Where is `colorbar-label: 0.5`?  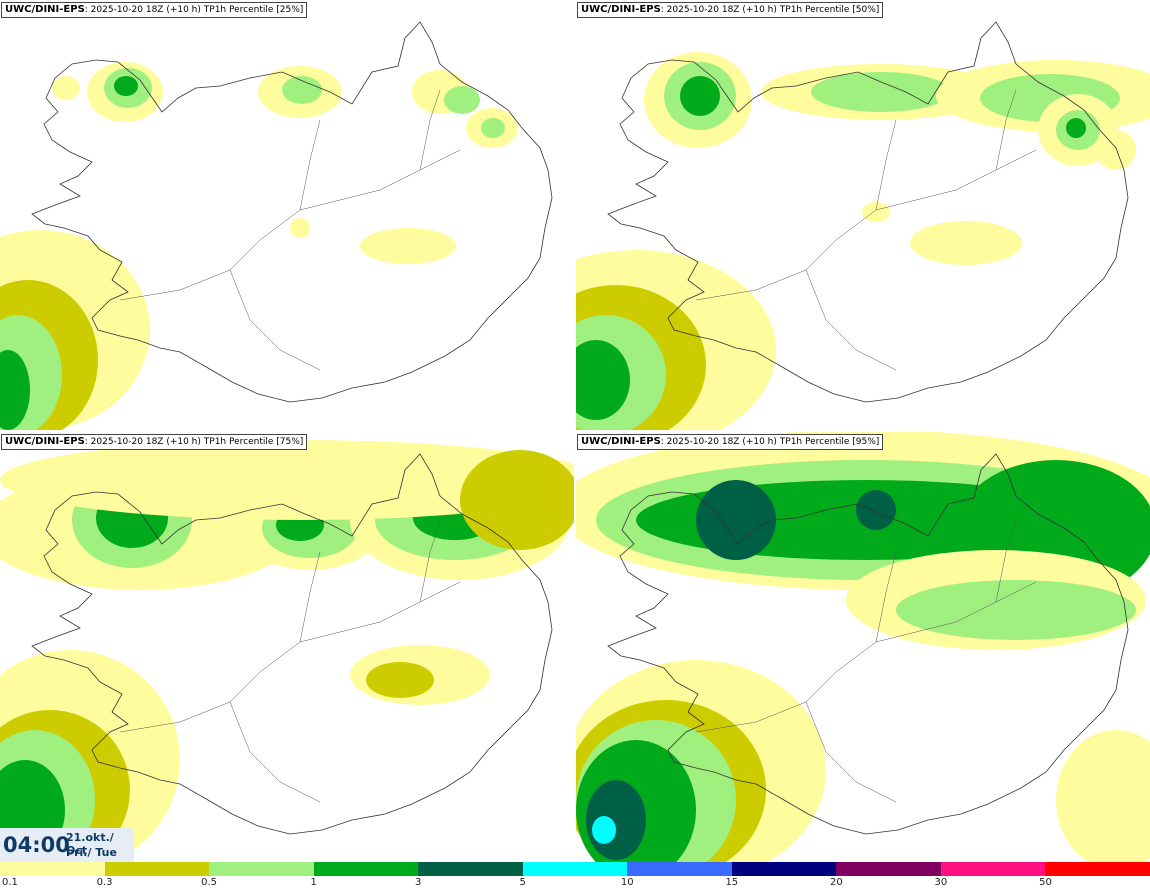 colorbar-label: 0.5 is located at coordinates (209, 882).